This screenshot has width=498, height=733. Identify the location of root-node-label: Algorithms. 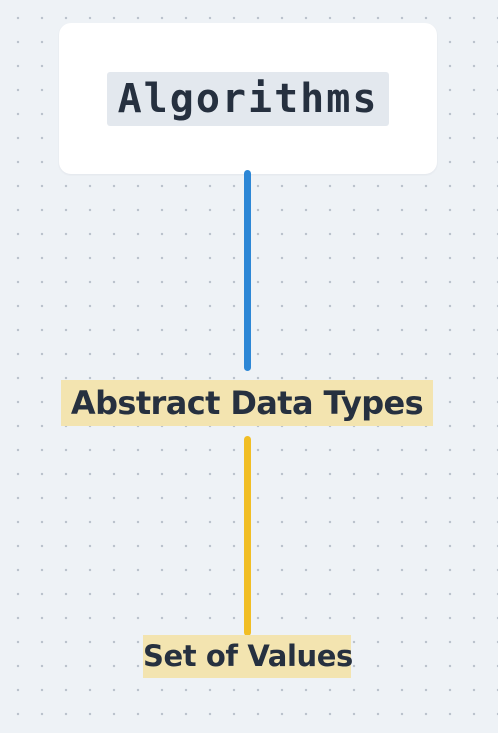
(248, 98).